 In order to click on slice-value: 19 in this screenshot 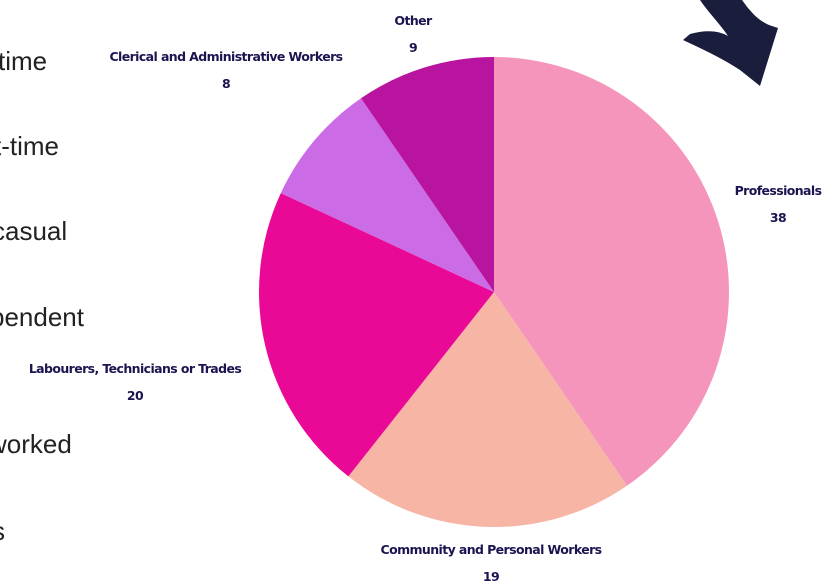, I will do `click(491, 576)`.